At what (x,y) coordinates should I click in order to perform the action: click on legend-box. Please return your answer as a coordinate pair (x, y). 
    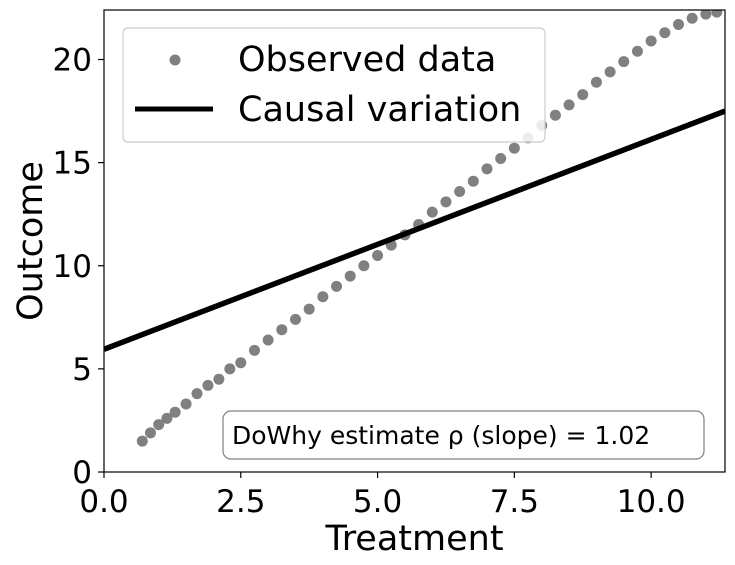
    Looking at the image, I should click on (334, 85).